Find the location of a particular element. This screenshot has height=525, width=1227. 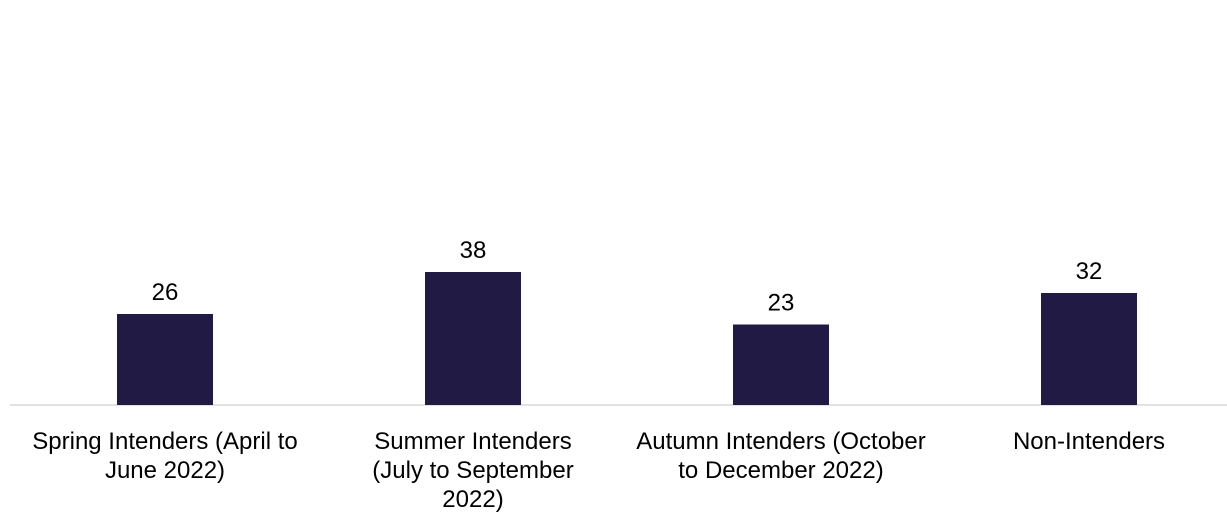

value-label: 38 is located at coordinates (473, 250).